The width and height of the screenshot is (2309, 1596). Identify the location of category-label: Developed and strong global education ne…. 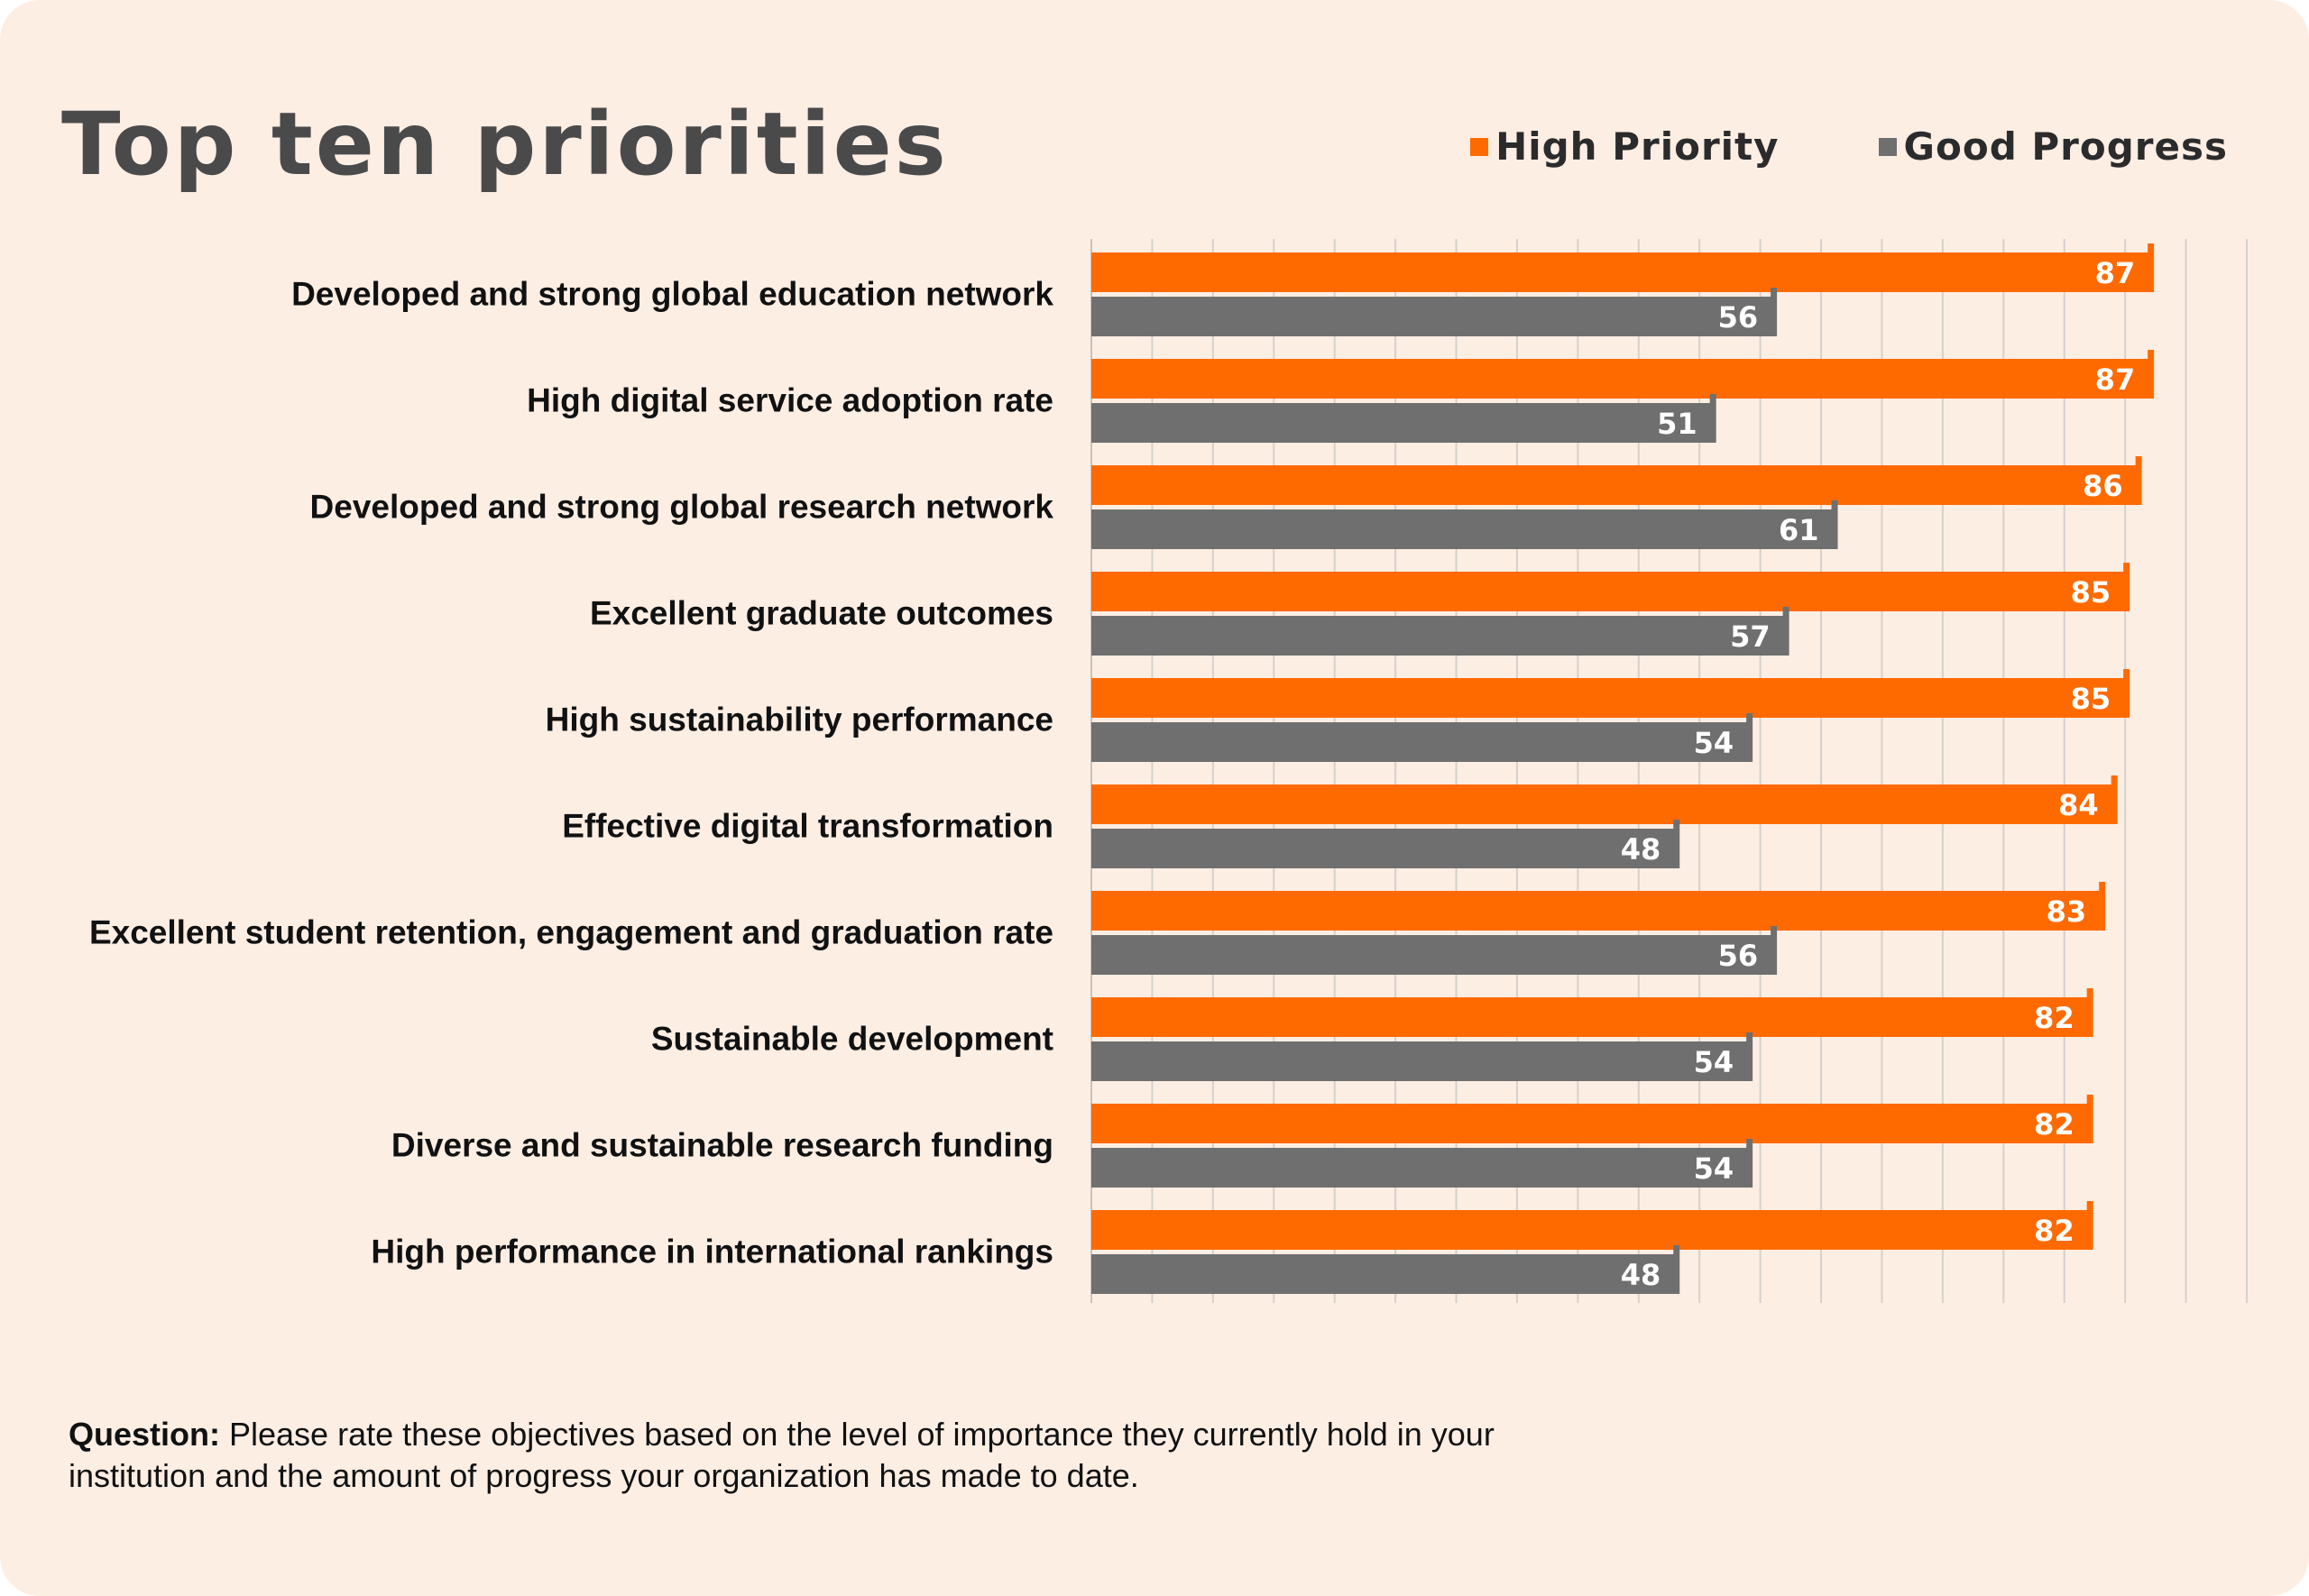
(672, 294).